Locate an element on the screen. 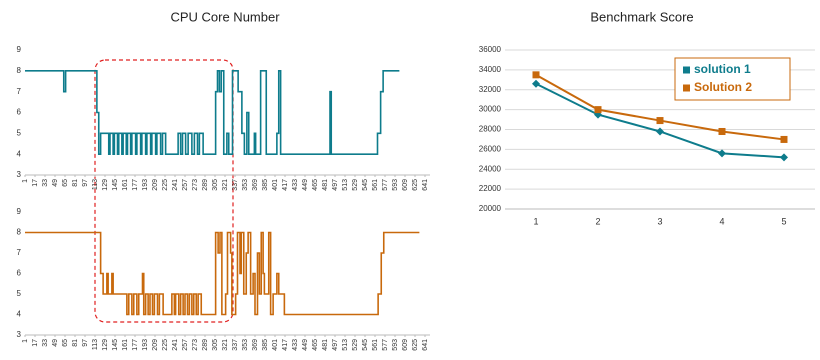 This screenshot has height=360, width=820. y-tick-label: 7 is located at coordinates (19, 91).